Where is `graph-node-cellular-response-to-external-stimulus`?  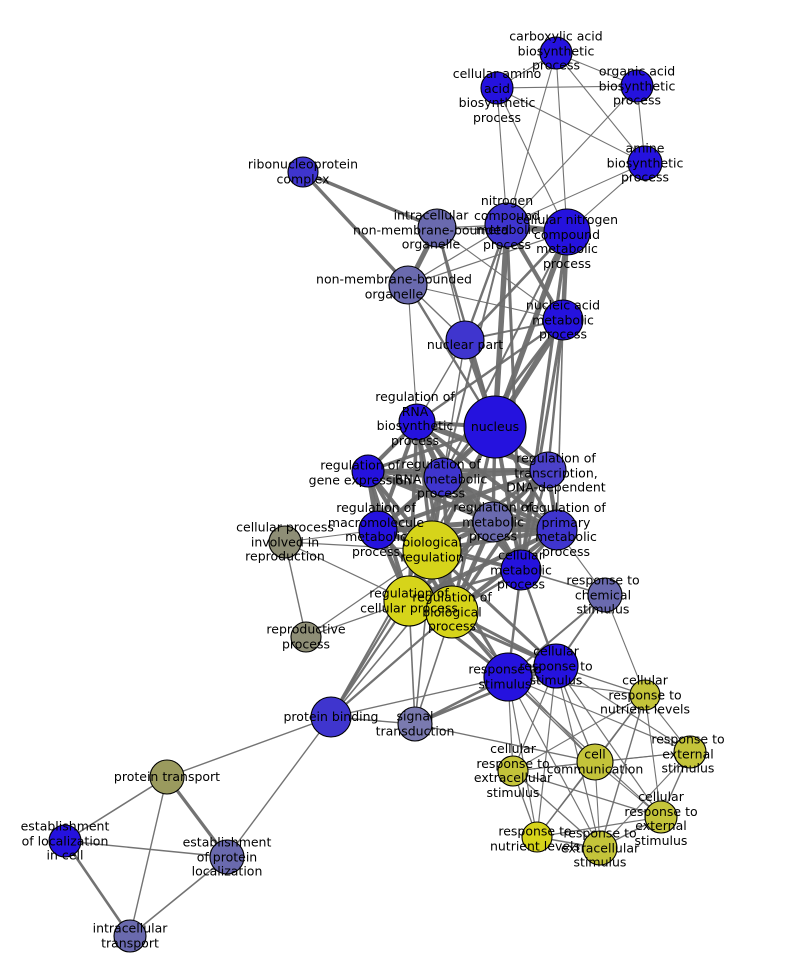
graph-node-cellular-response-to-external-stimulus is located at coordinates (661, 817).